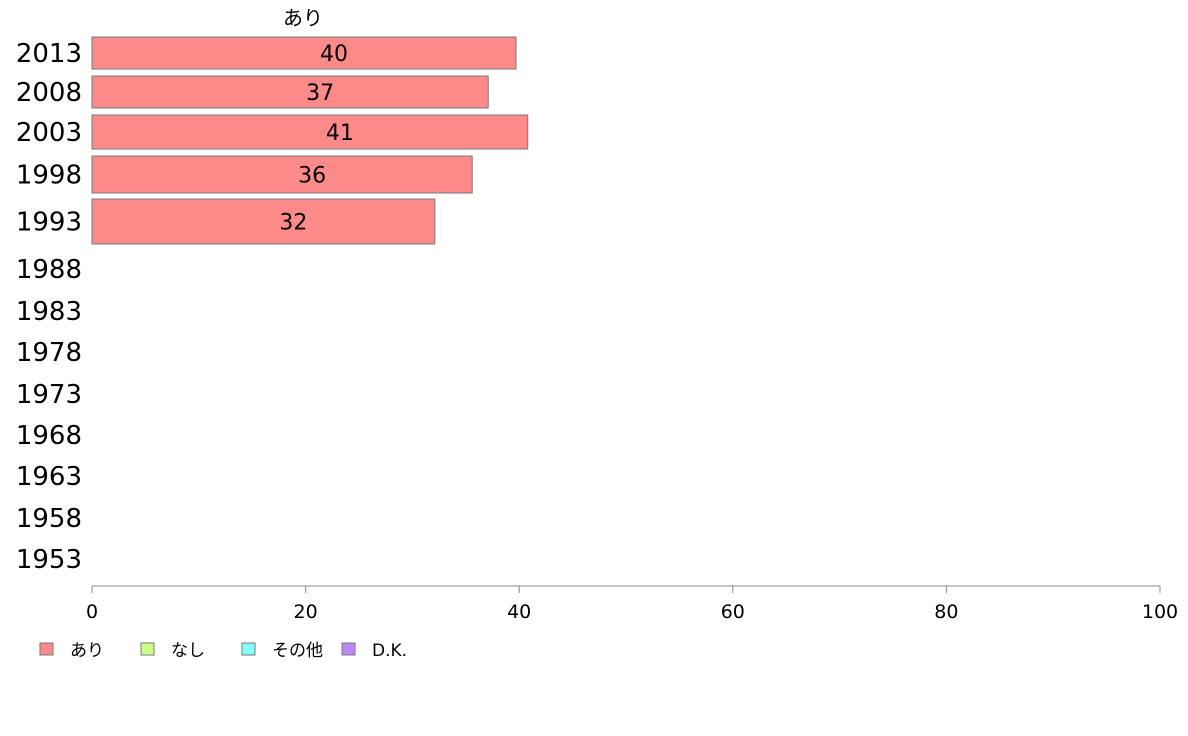 This screenshot has height=736, width=1188. I want to click on legend-label: D.K., so click(389, 651).